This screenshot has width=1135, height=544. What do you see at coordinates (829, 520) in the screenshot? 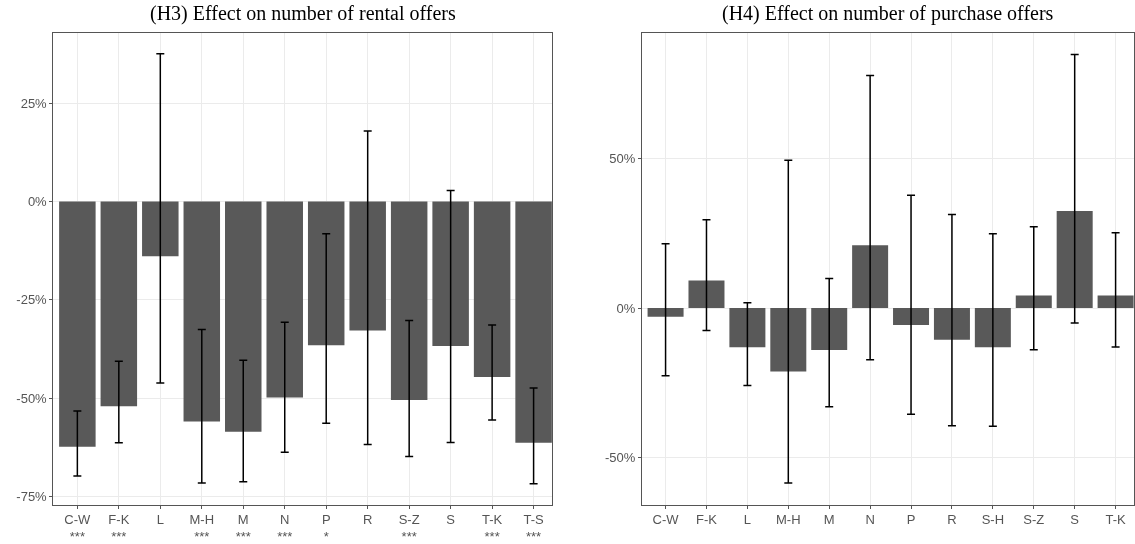
I see `x-tick-label: M` at bounding box center [829, 520].